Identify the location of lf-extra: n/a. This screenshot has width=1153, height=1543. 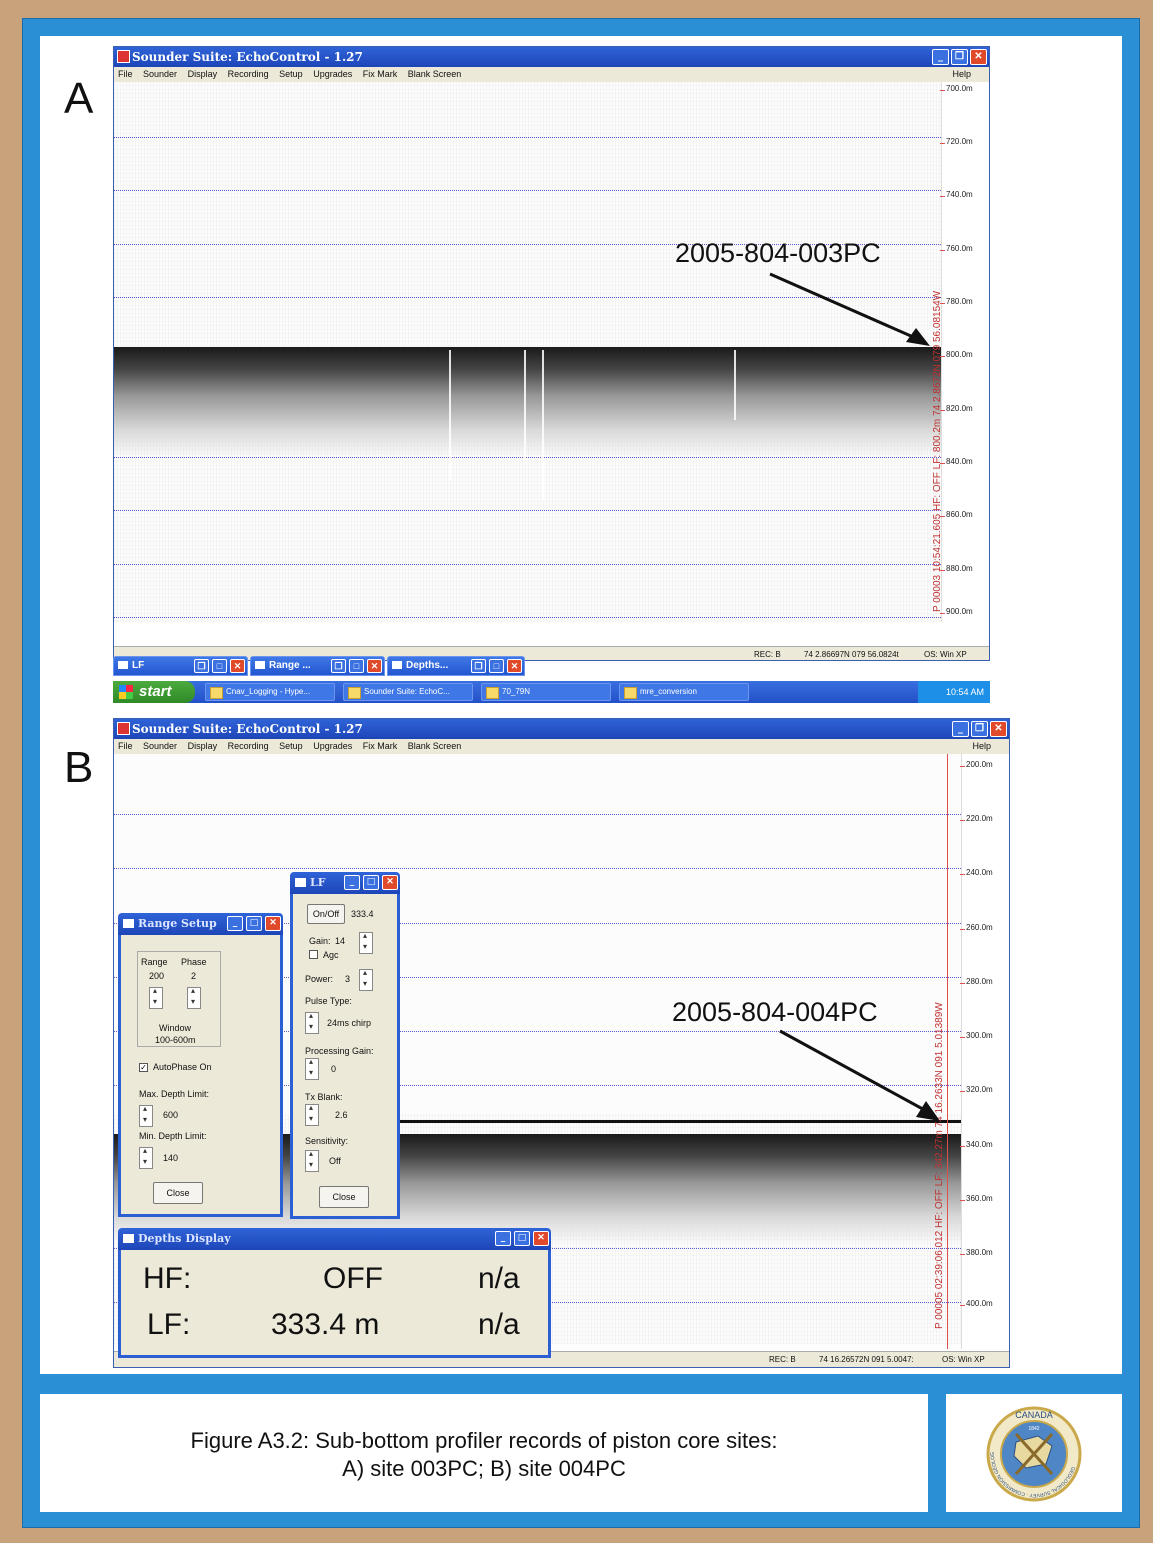
(499, 1325).